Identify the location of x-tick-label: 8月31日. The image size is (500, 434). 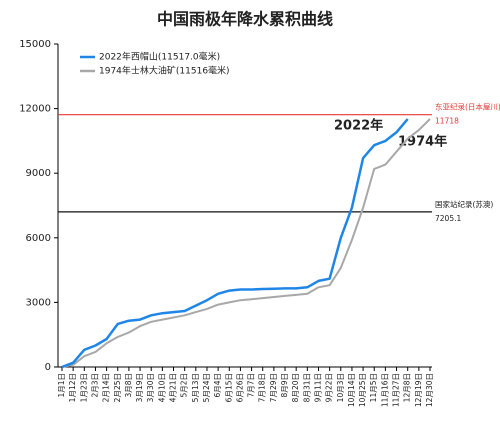
(306, 387).